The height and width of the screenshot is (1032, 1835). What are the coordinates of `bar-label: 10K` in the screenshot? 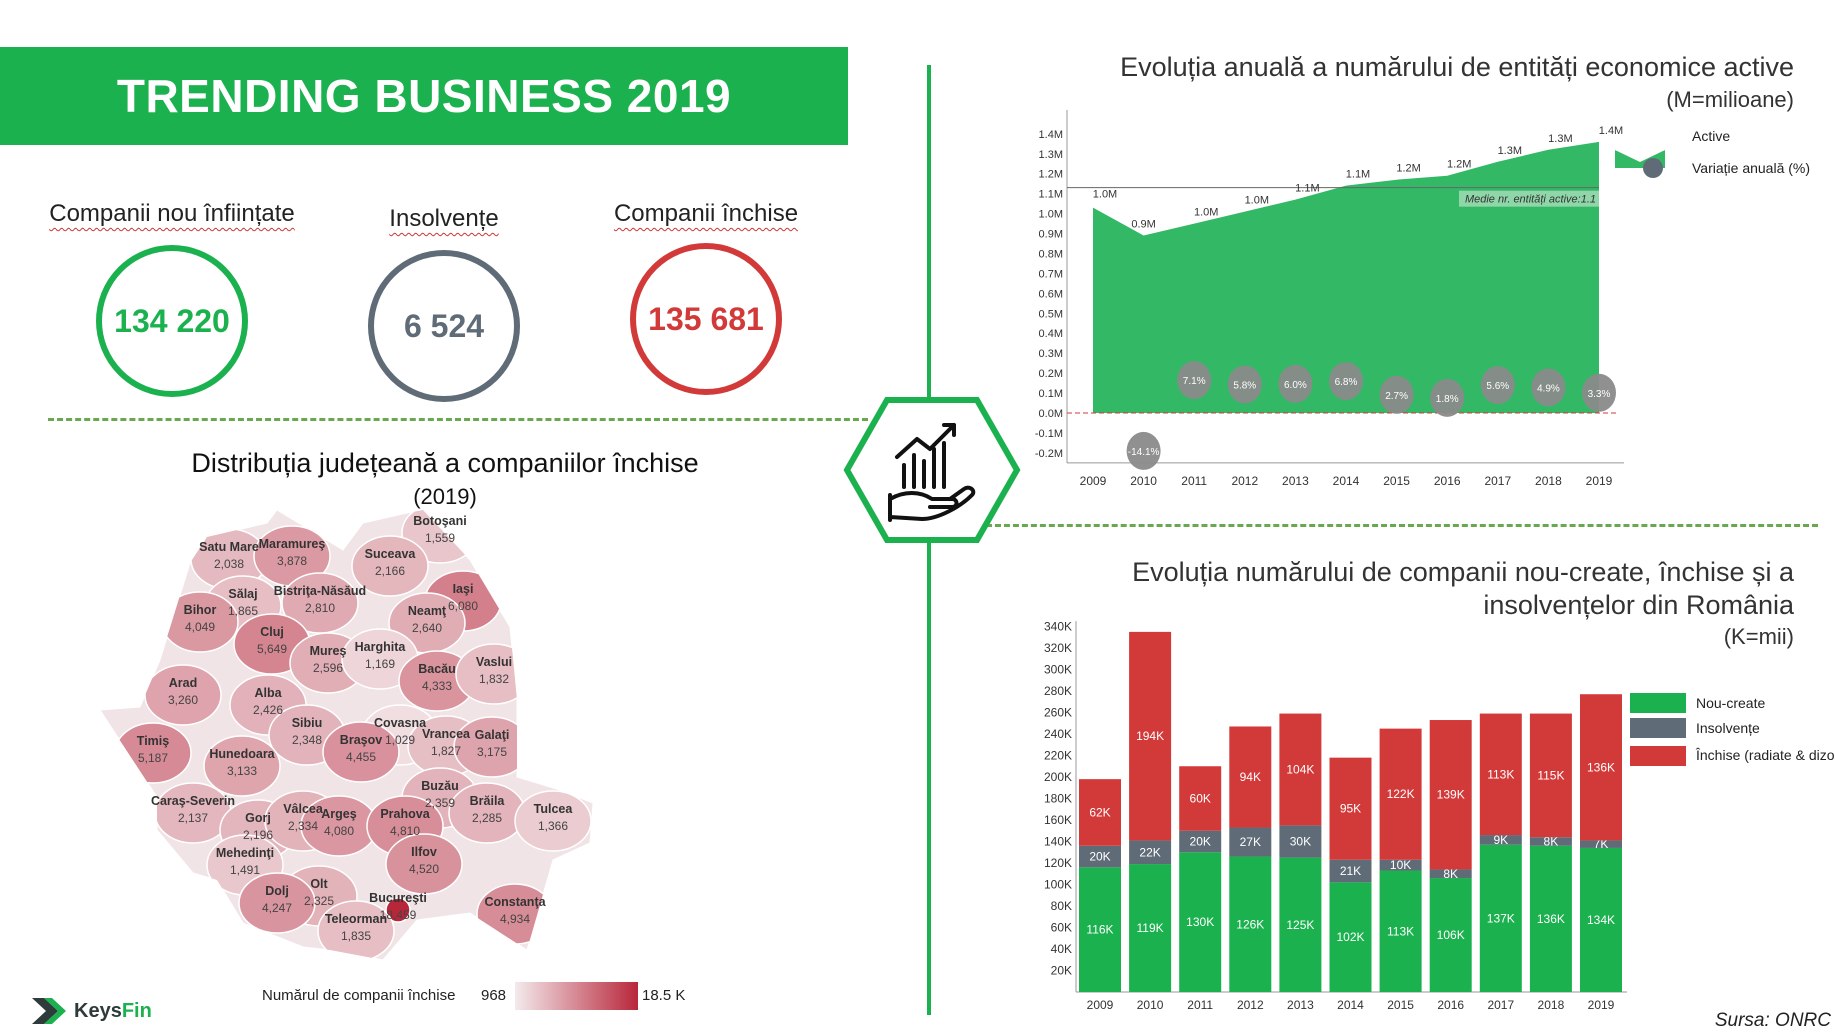 It's located at (1400, 865).